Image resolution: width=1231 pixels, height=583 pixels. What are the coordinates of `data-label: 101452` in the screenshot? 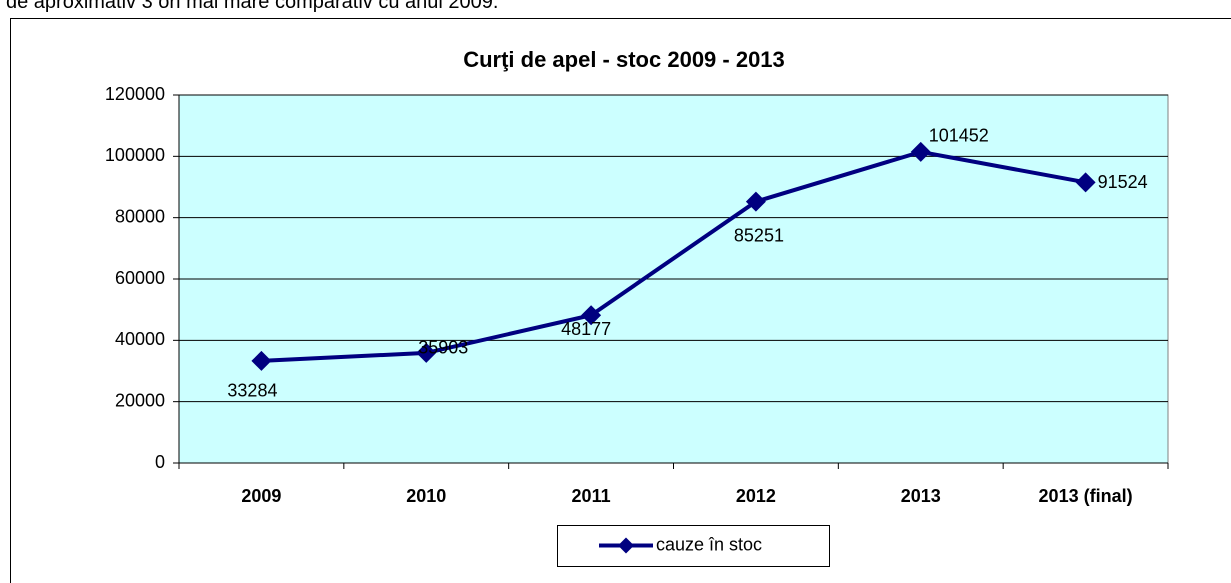 It's located at (959, 136).